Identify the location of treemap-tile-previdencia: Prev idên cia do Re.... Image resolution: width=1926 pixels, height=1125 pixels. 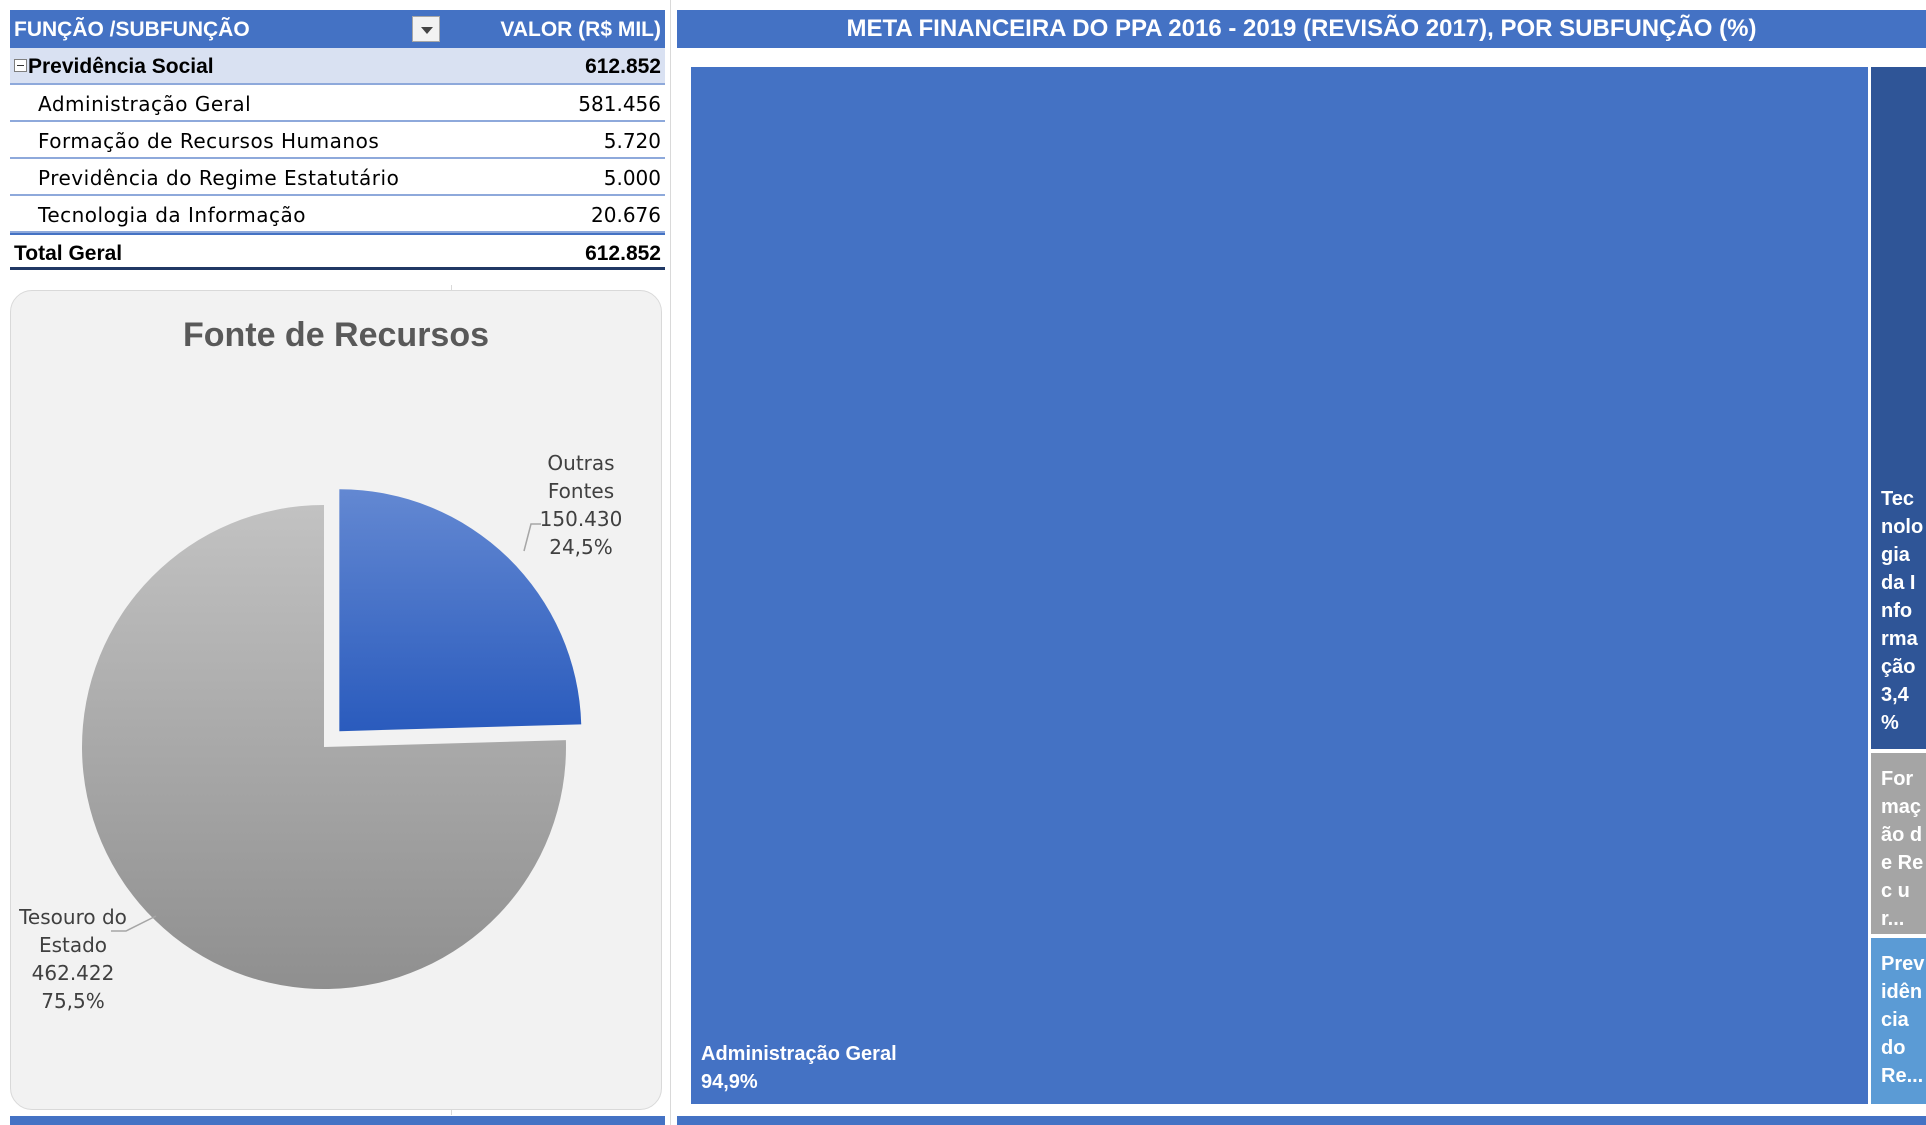
(1898, 1021).